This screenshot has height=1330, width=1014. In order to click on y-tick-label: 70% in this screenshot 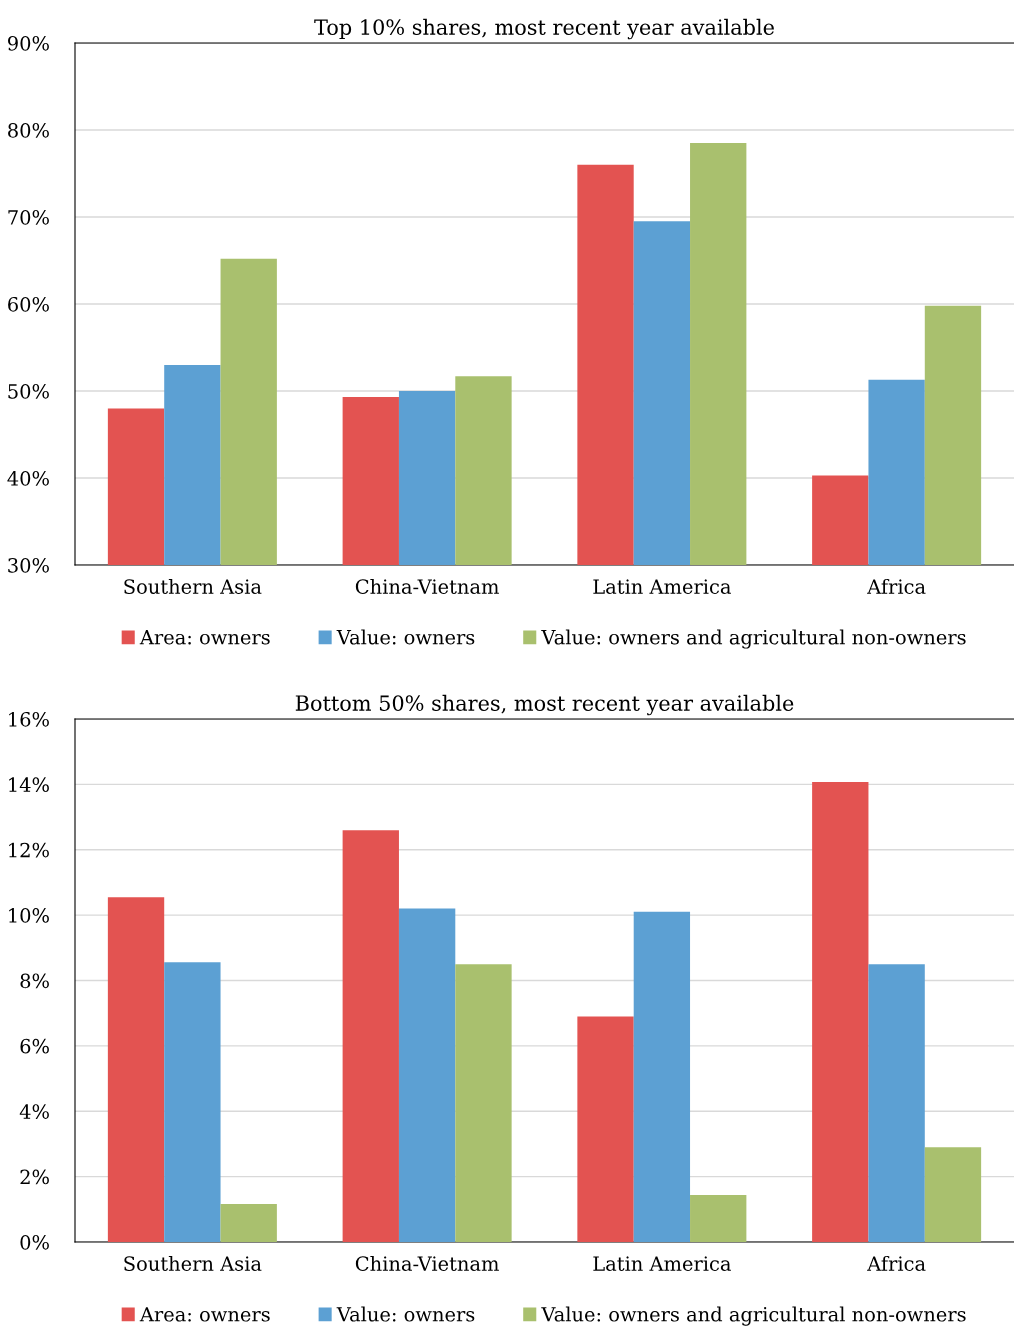, I will do `click(28, 217)`.